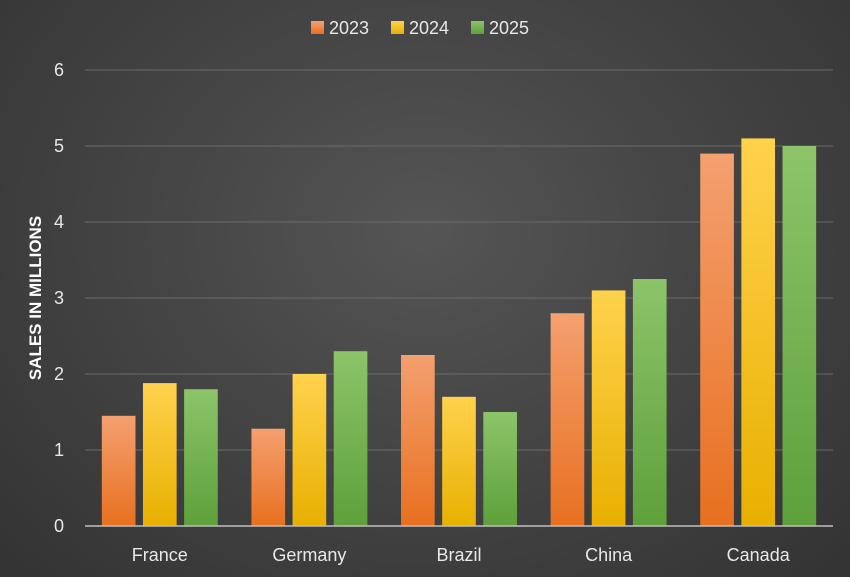 This screenshot has width=850, height=577. Describe the element at coordinates (35, 298) in the screenshot. I see `y-axis-title: SALES IN MILLIONS` at that location.